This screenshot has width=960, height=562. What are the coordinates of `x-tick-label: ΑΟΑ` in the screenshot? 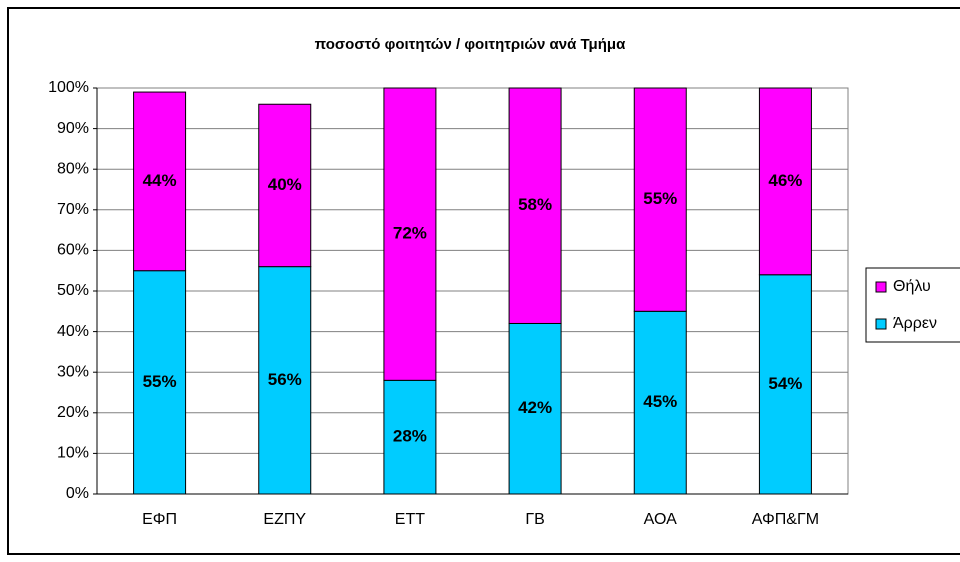 It's located at (660, 519).